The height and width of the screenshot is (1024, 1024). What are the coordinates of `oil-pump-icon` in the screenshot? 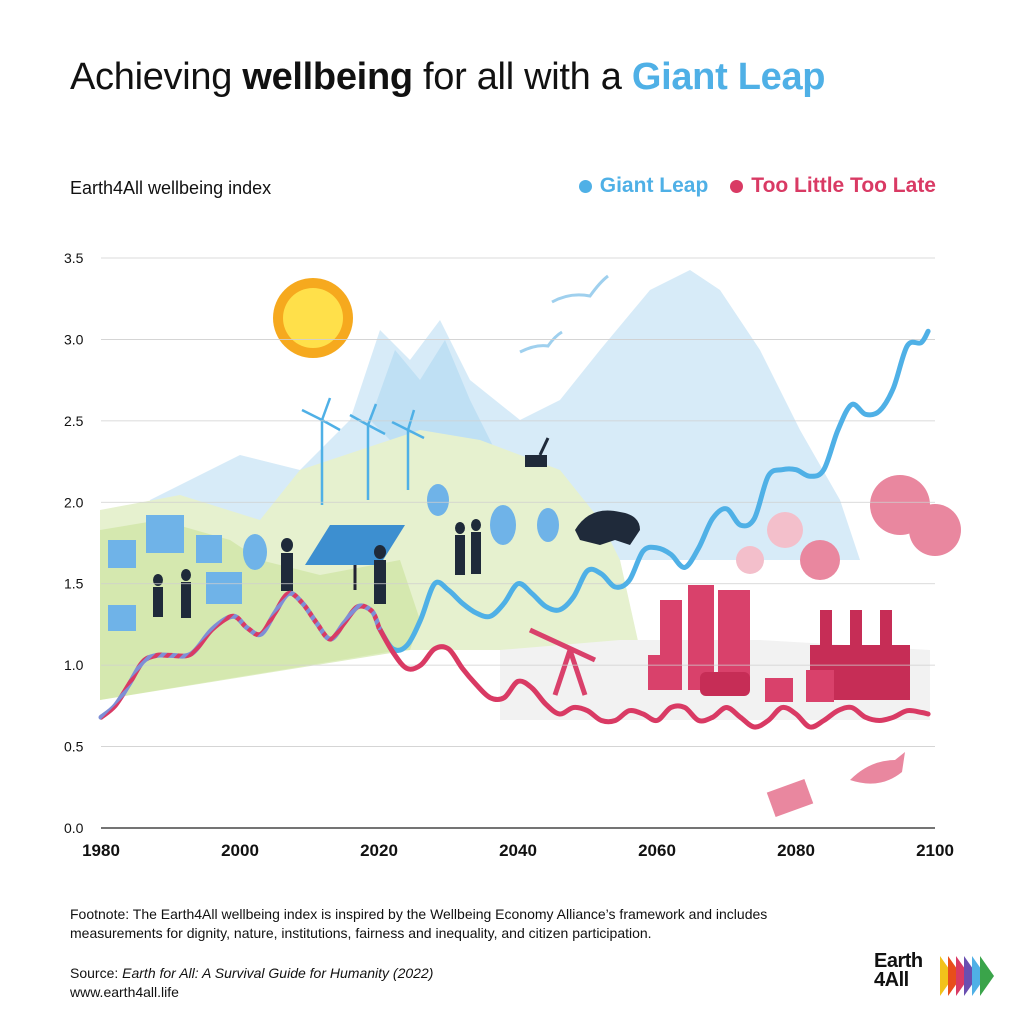 It's located at (562, 661).